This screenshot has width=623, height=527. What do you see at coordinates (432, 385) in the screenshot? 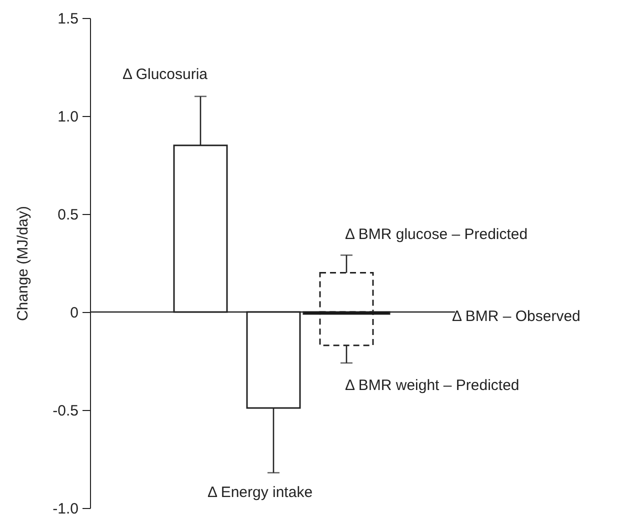
I see `annotation: Δ BMR weight – Predicted` at bounding box center [432, 385].